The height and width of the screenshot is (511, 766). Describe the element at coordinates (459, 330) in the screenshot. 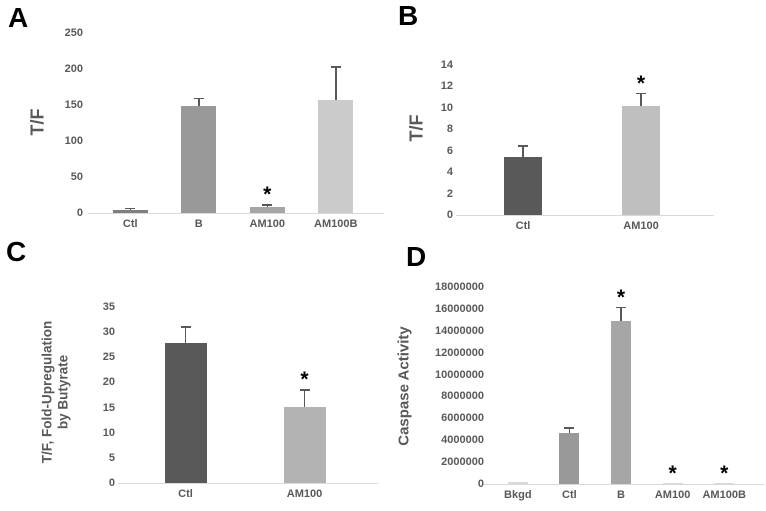

I see `y-tick-label: 14000000` at that location.